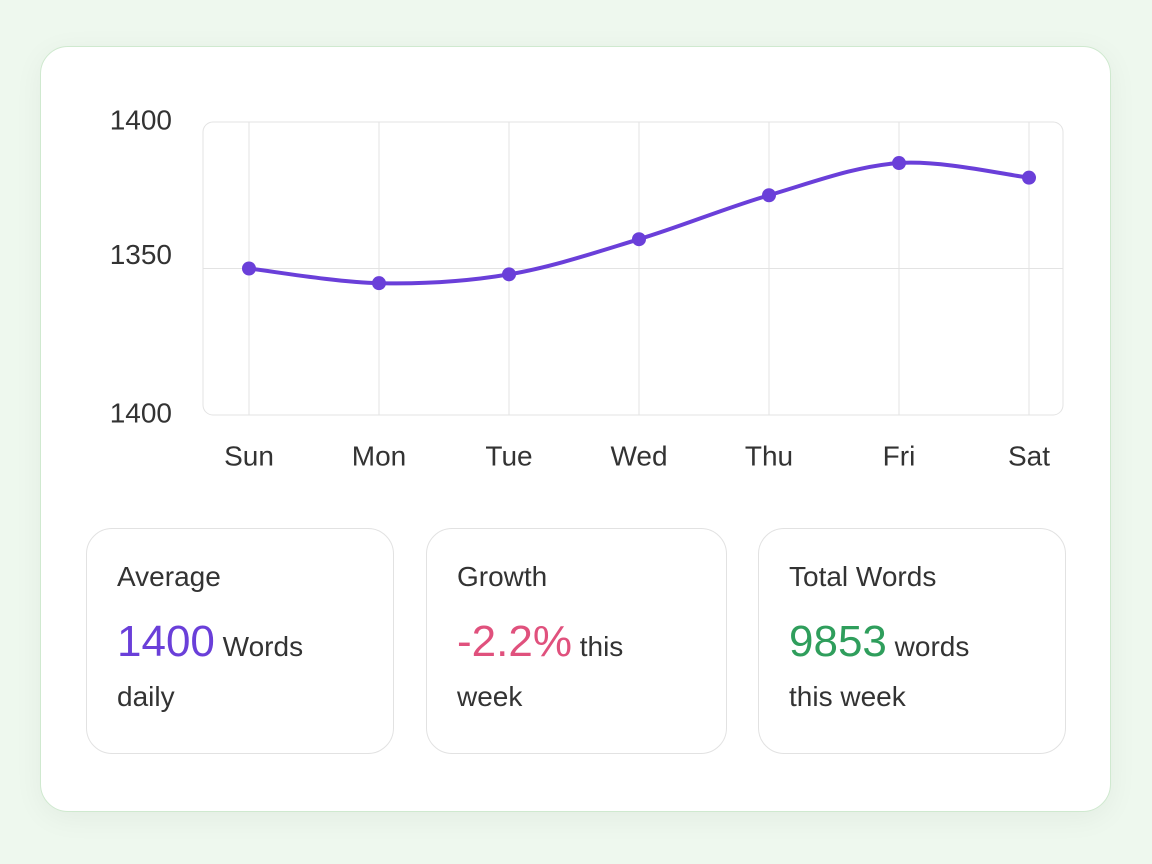  I want to click on stat-value: 9853, so click(838, 641).